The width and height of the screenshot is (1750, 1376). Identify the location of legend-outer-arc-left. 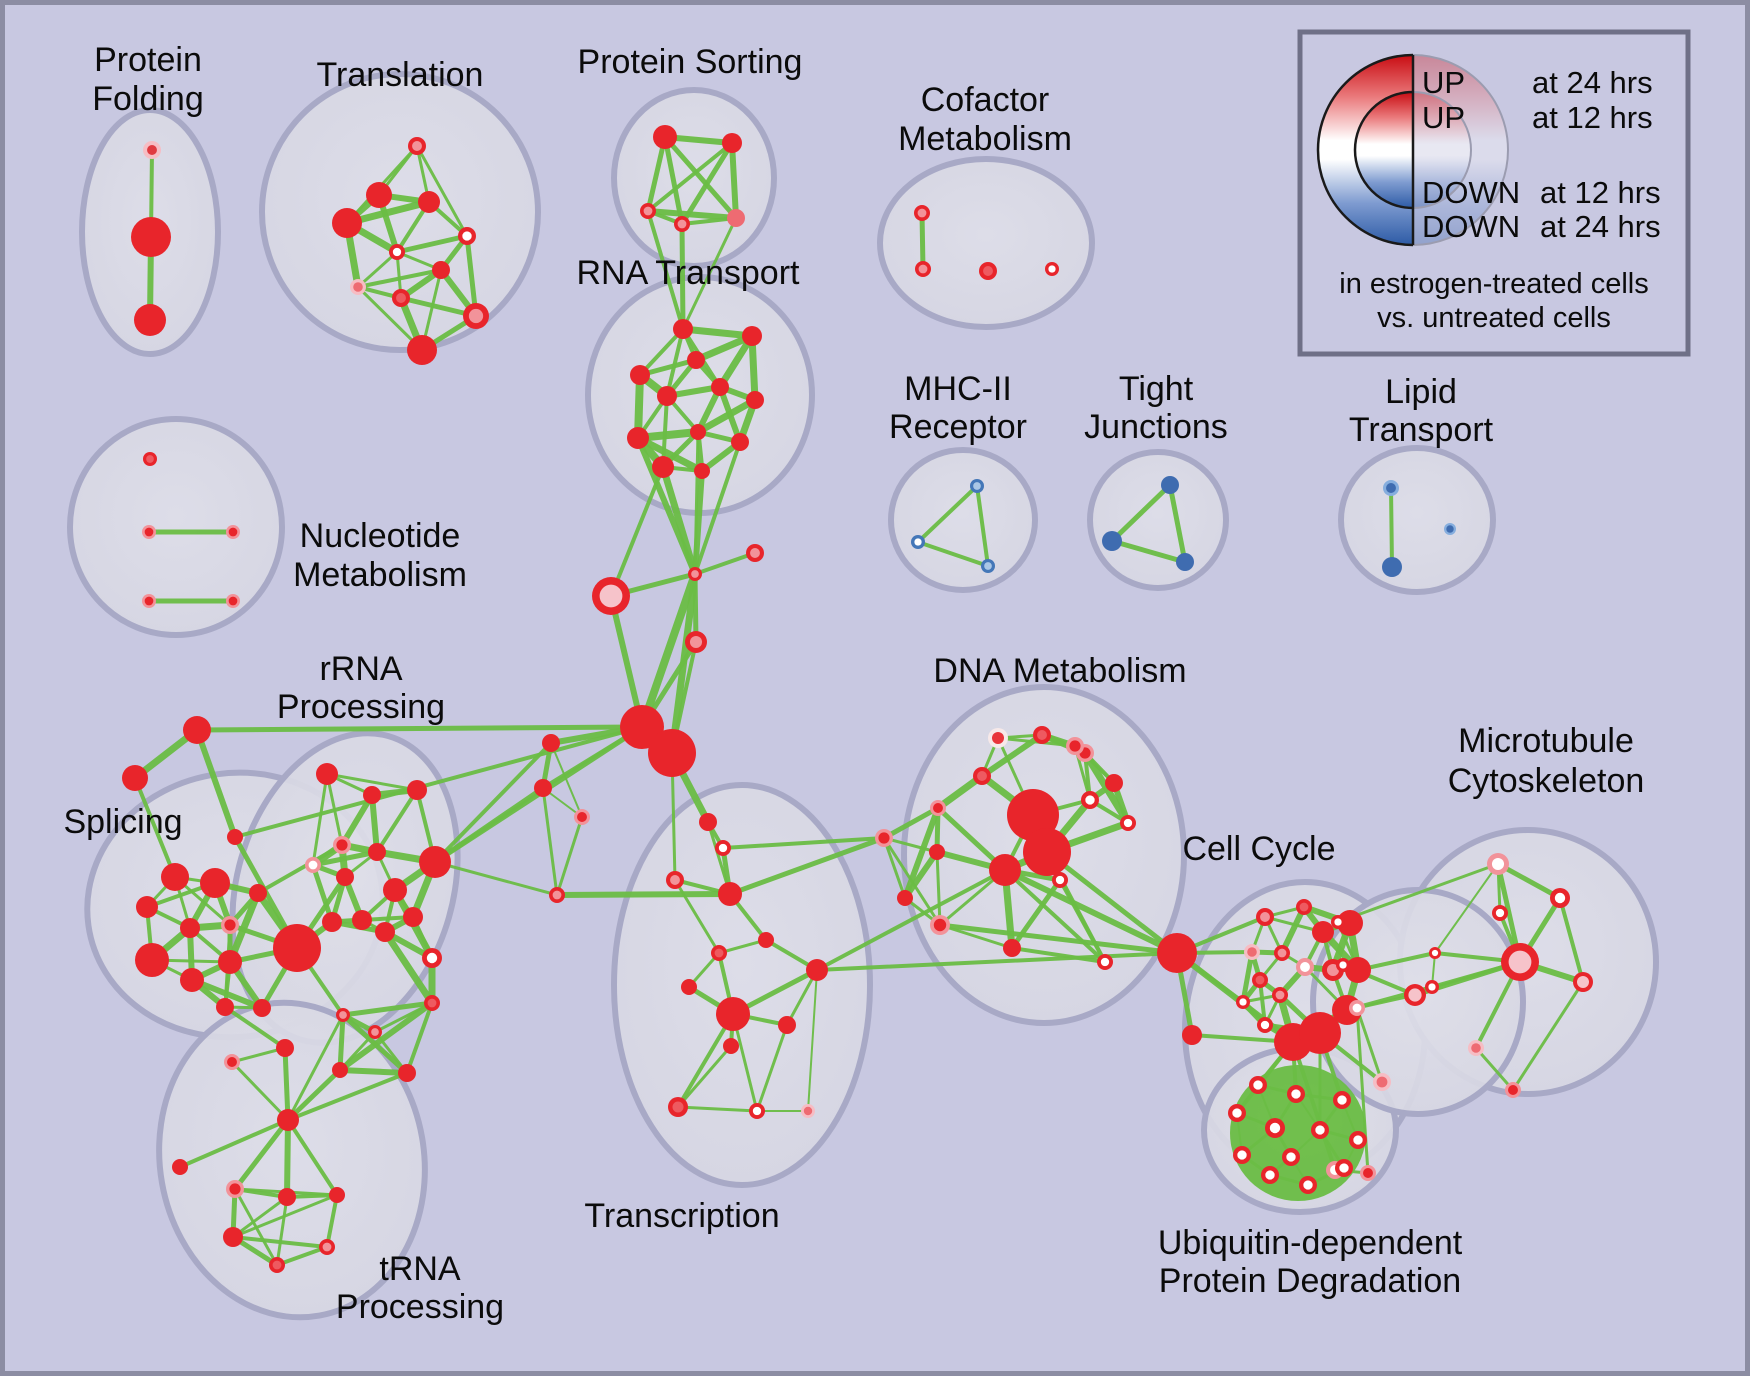
(1365, 150).